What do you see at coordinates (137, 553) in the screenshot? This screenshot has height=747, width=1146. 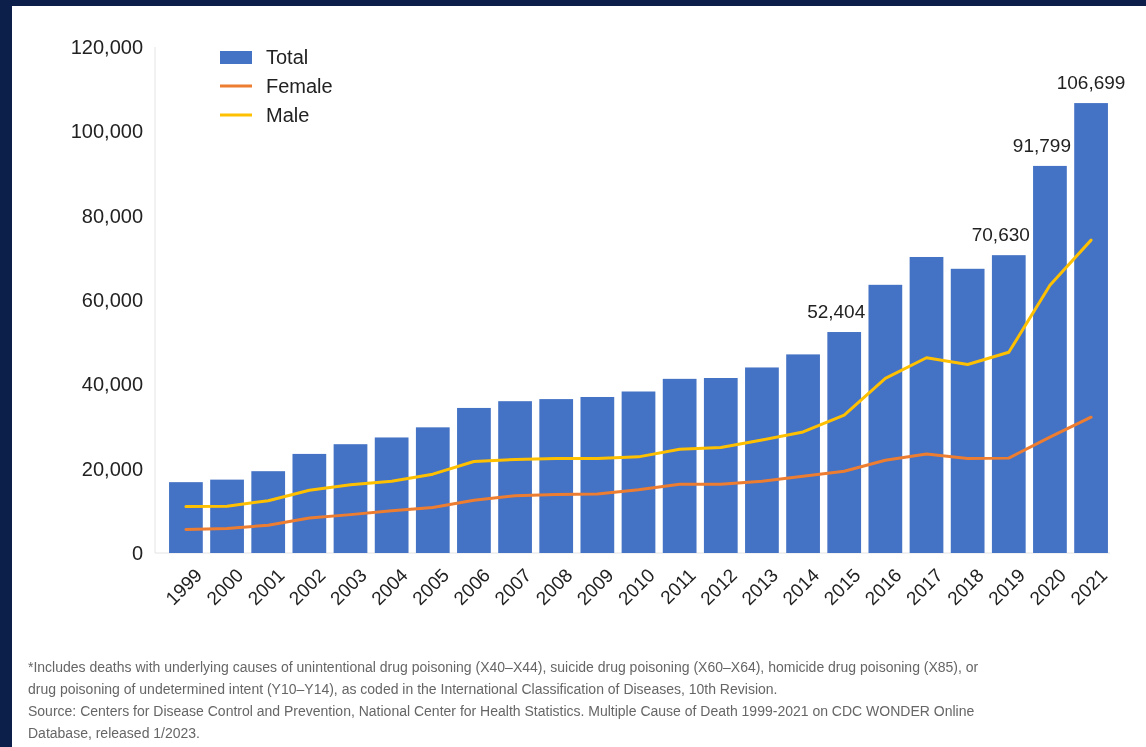 I see `y-tick-label: 0` at bounding box center [137, 553].